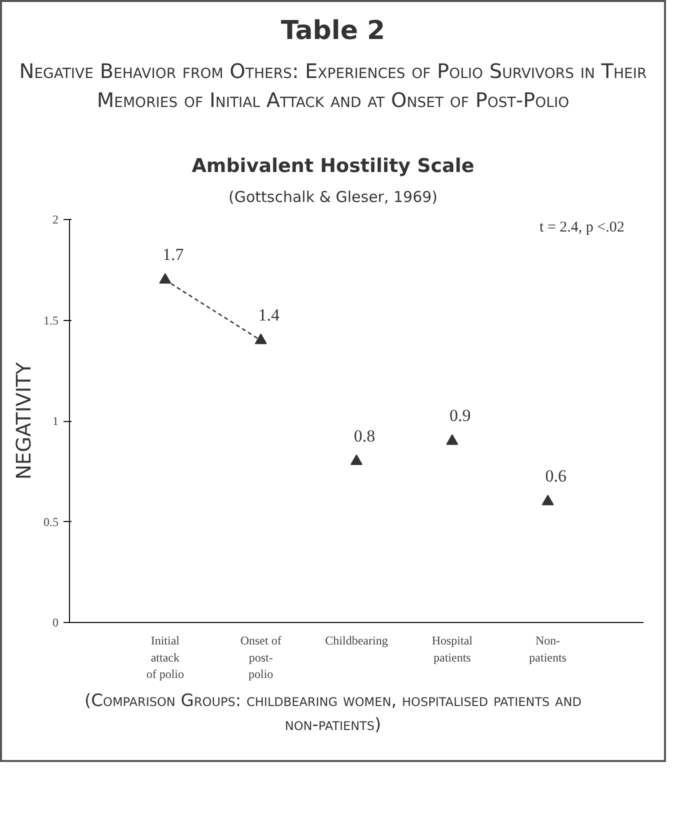 The width and height of the screenshot is (678, 821). Describe the element at coordinates (55, 623) in the screenshot. I see `y-tick-label: 0` at that location.